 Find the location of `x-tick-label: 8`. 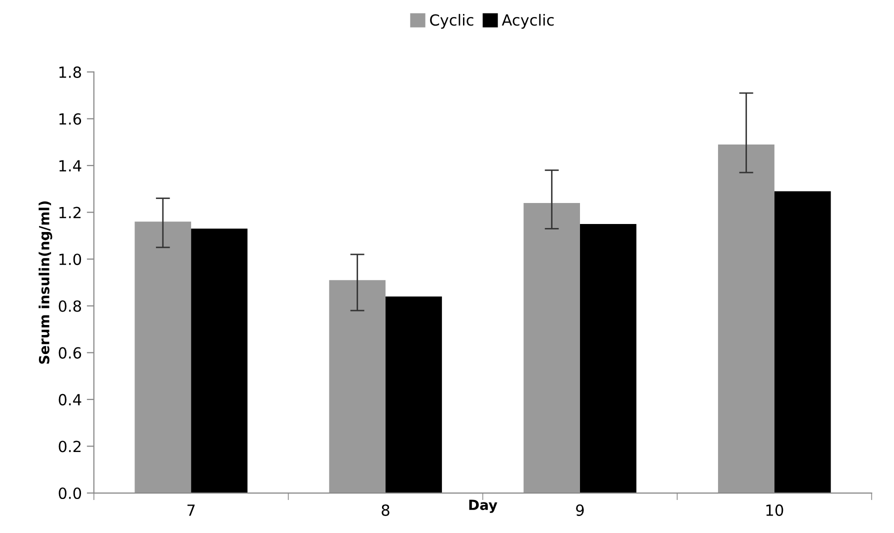

x-tick-label: 8 is located at coordinates (386, 510).